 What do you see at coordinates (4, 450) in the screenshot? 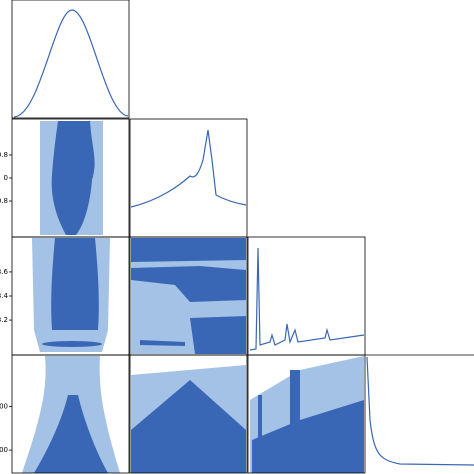
I see `y-tick-label: 100` at bounding box center [4, 450].